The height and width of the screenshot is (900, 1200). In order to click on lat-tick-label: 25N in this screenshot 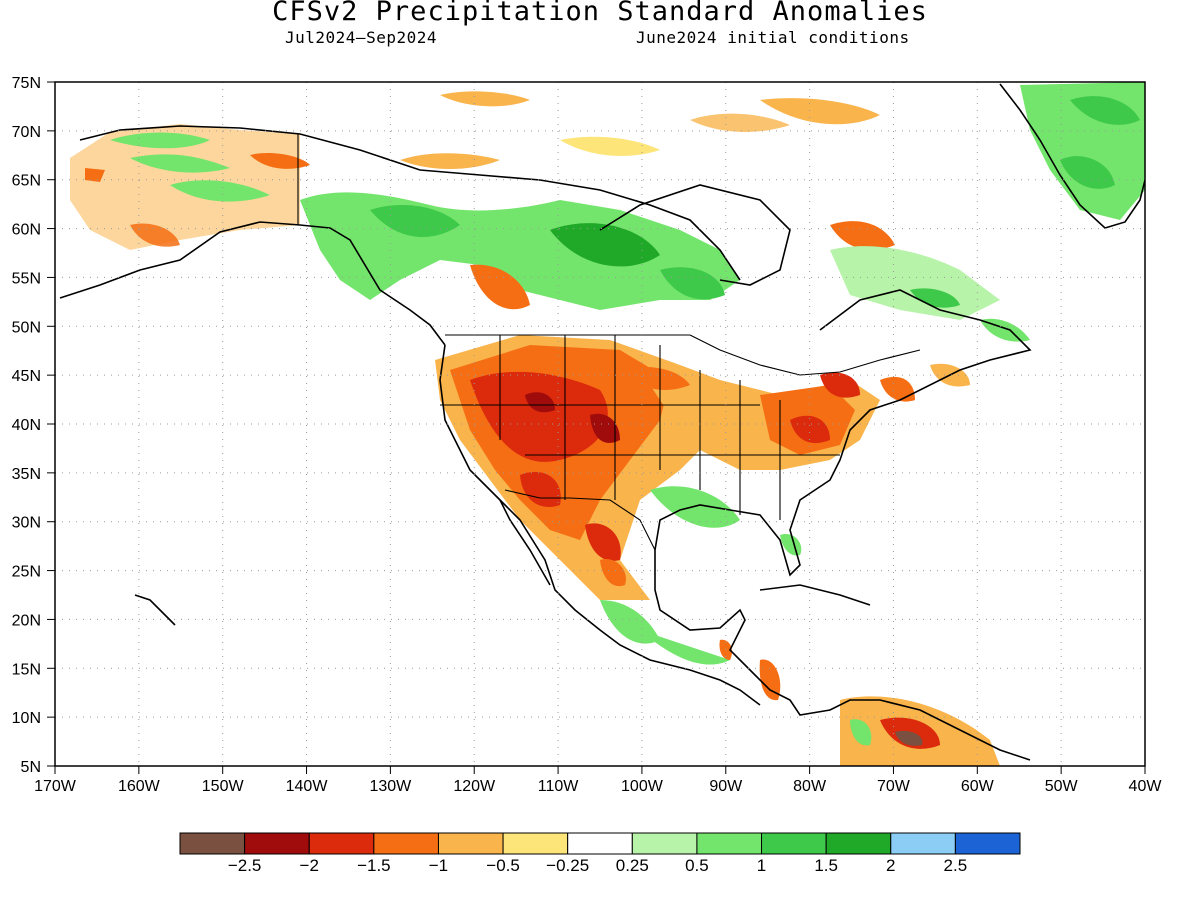, I will do `click(26, 572)`.